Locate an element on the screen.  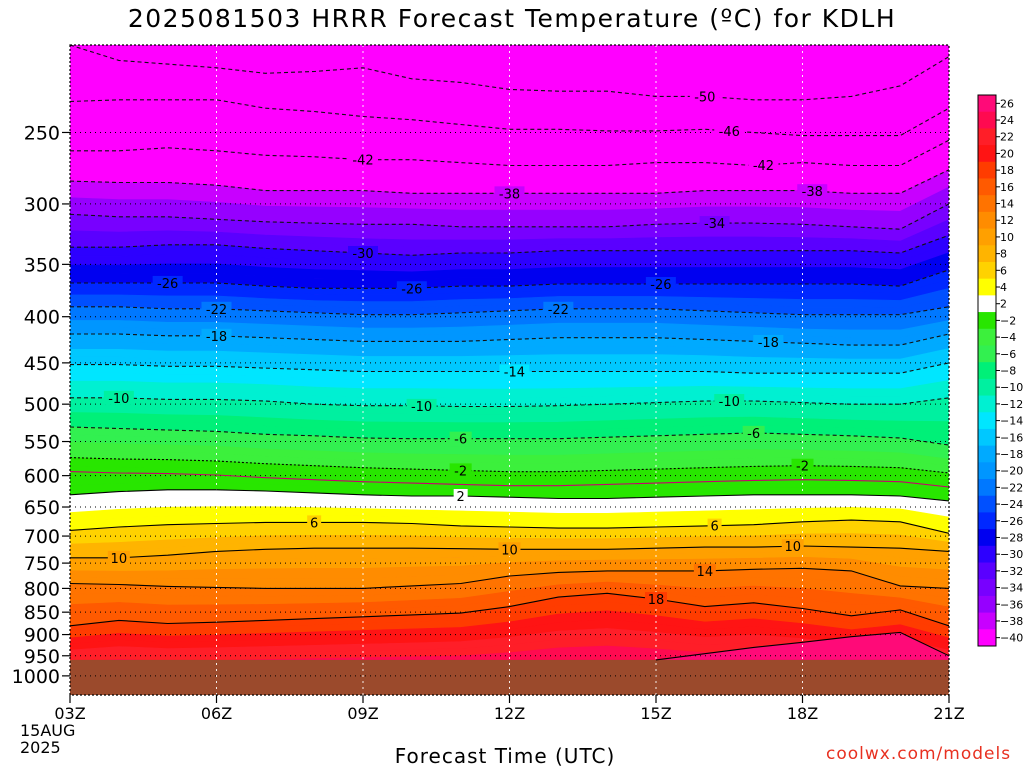
y-tick-label: 300 is located at coordinates (42, 205).